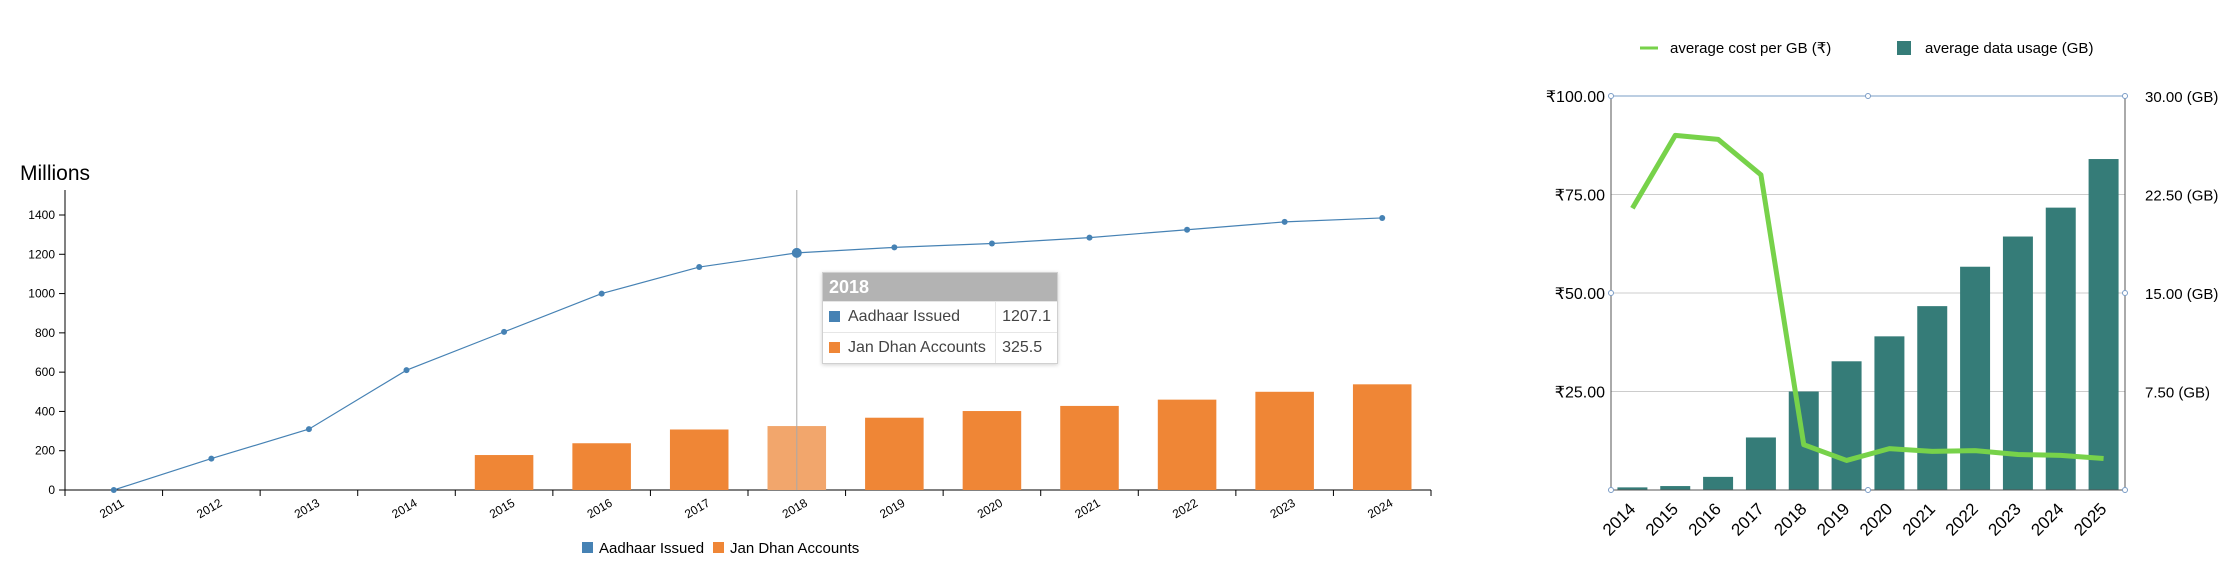 The image size is (2232, 587). What do you see at coordinates (209, 509) in the screenshot?
I see `x-tick-label: 2012` at bounding box center [209, 509].